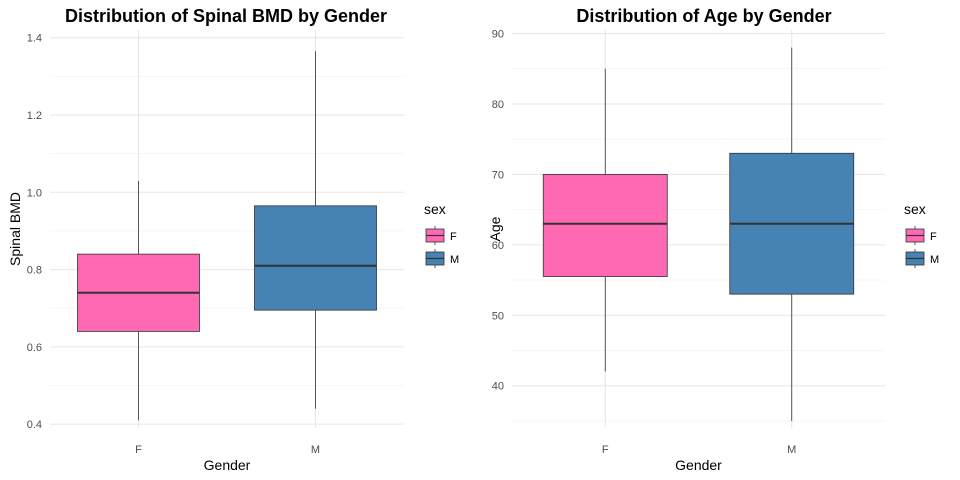  What do you see at coordinates (34, 193) in the screenshot?
I see `y-tick-label: 1.0` at bounding box center [34, 193].